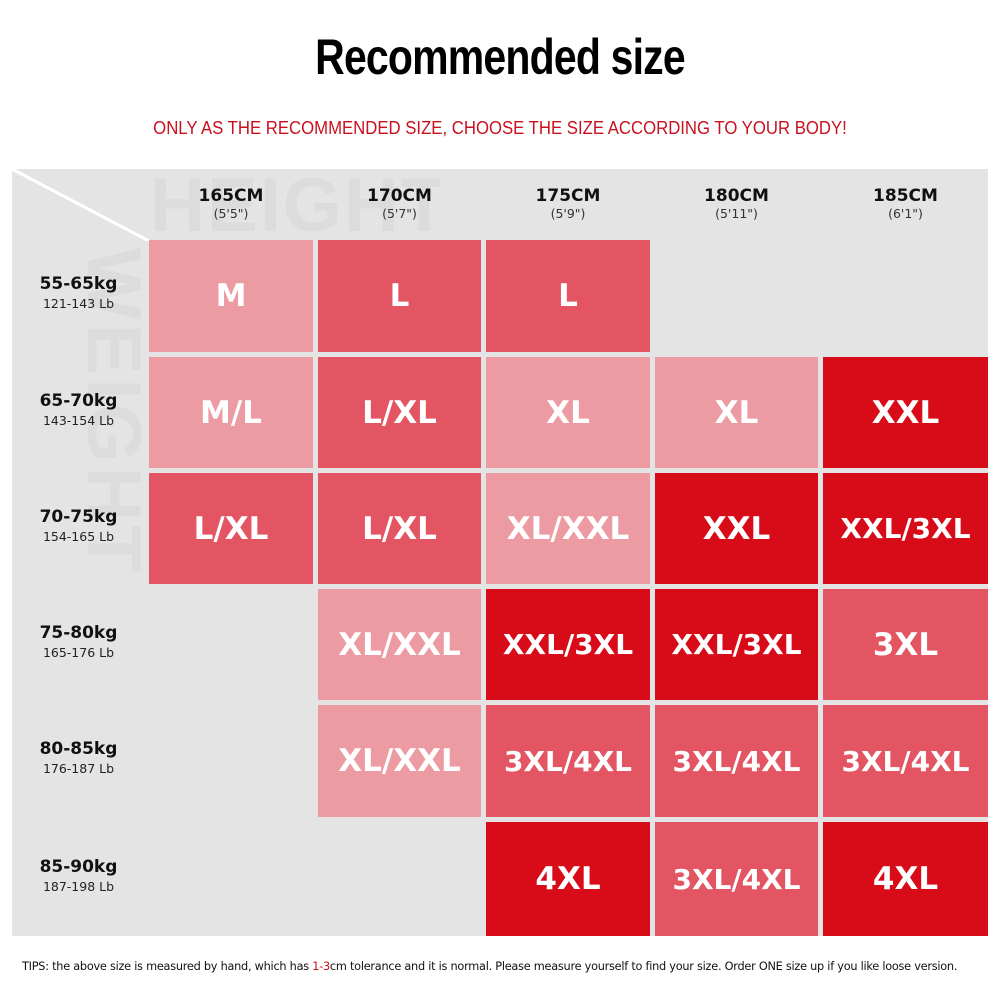 The width and height of the screenshot is (1000, 990). What do you see at coordinates (78, 652) in the screenshot?
I see `weight-lb-label: 165-176 Lb` at bounding box center [78, 652].